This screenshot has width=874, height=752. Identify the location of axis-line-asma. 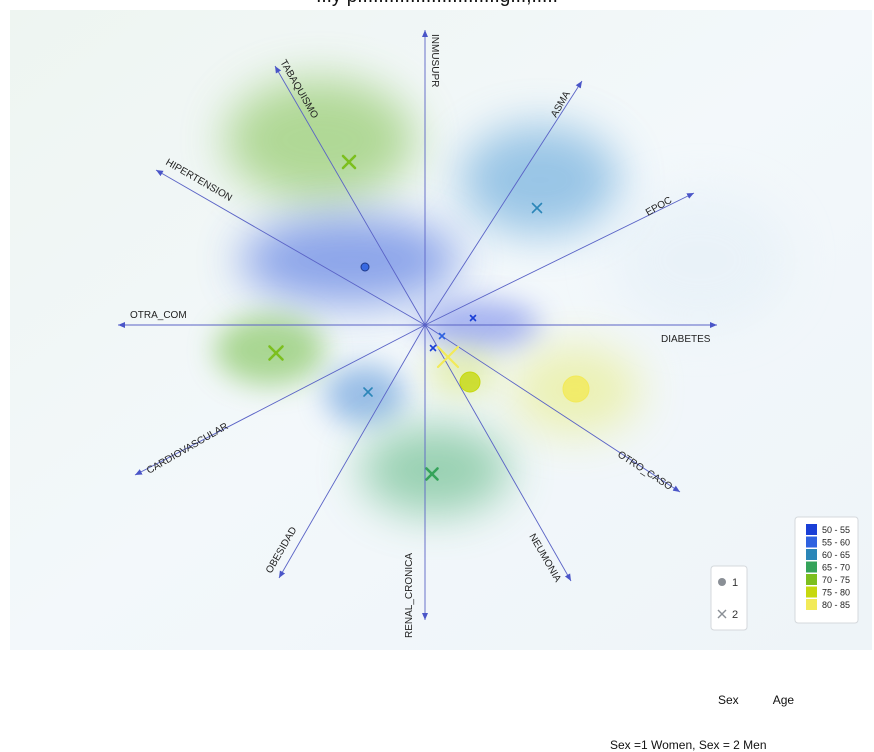
(503, 203).